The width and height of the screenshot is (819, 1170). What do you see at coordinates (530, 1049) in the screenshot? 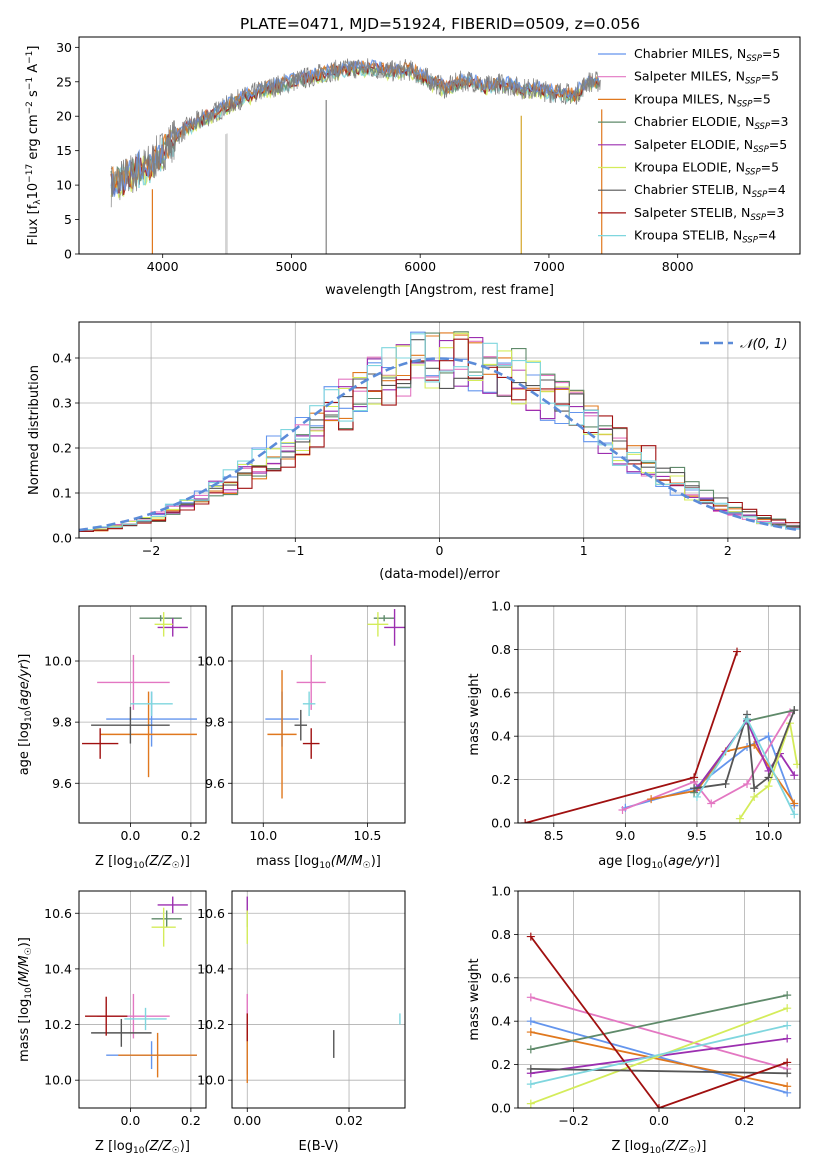
I see `weight-marker-chabrier_elodie` at bounding box center [530, 1049].